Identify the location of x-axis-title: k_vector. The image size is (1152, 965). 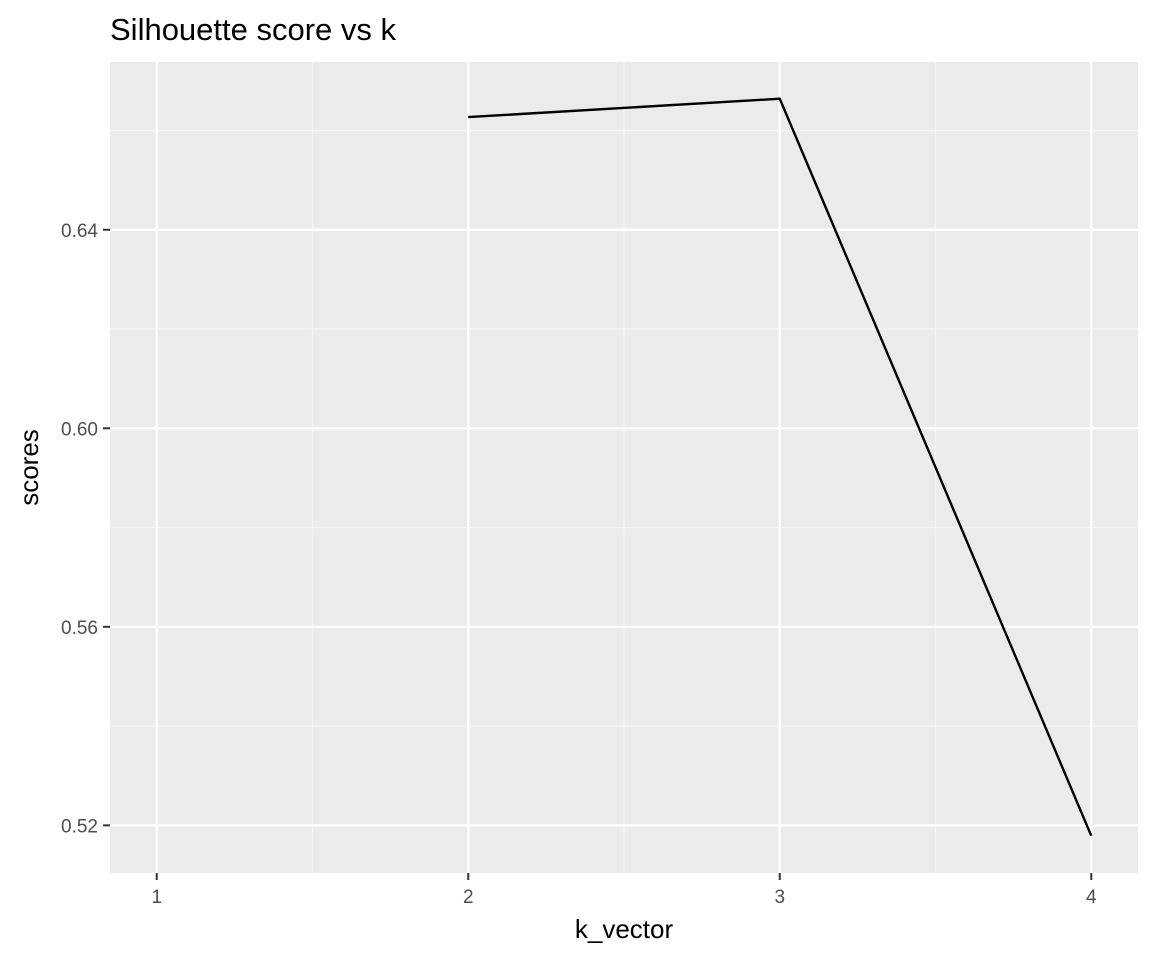
(624, 929).